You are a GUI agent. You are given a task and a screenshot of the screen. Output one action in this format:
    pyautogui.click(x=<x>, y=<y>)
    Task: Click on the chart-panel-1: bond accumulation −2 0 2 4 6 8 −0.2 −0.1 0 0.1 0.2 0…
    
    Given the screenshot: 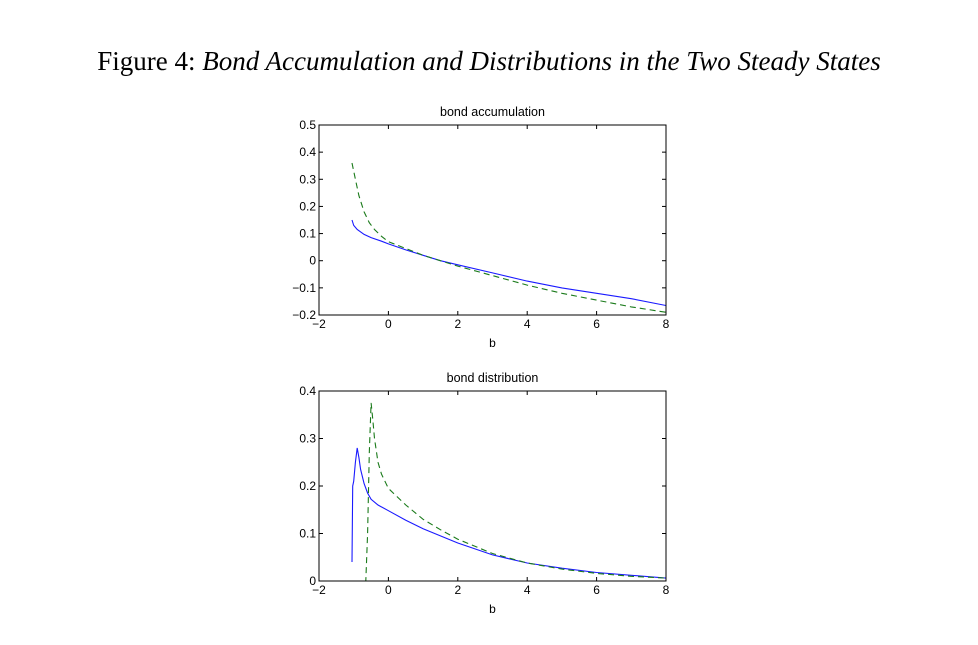 What is the action you would take?
    pyautogui.click(x=480, y=227)
    